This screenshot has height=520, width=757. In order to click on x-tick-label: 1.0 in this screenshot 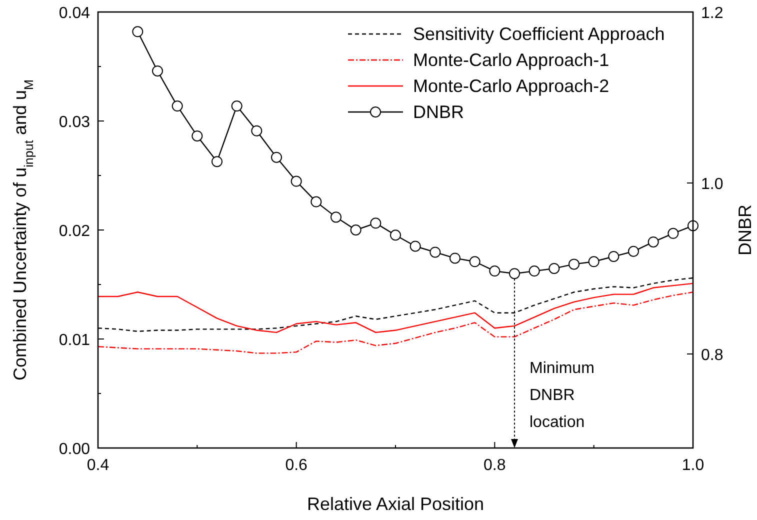, I will do `click(693, 465)`.